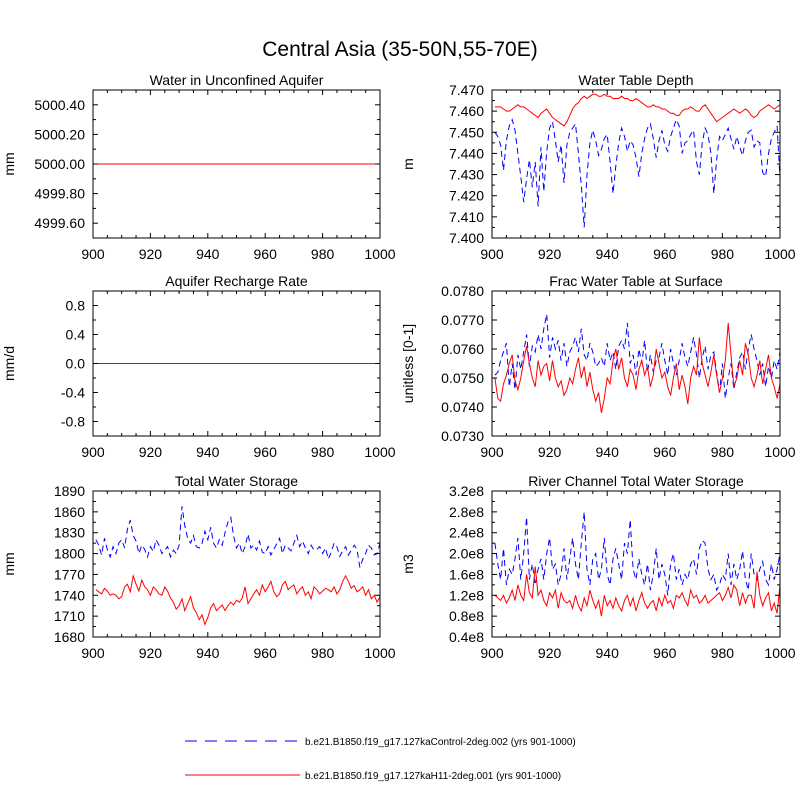 Image resolution: width=800 pixels, height=800 pixels. What do you see at coordinates (73, 393) in the screenshot?
I see `y-tick-label: -0.4` at bounding box center [73, 393].